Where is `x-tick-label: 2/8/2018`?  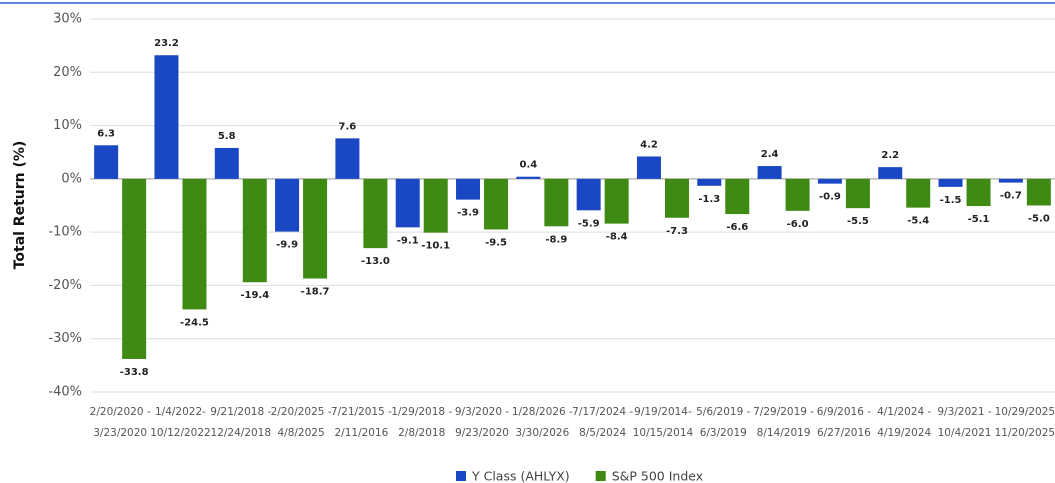
x-tick-label: 2/8/2018 is located at coordinates (421, 433).